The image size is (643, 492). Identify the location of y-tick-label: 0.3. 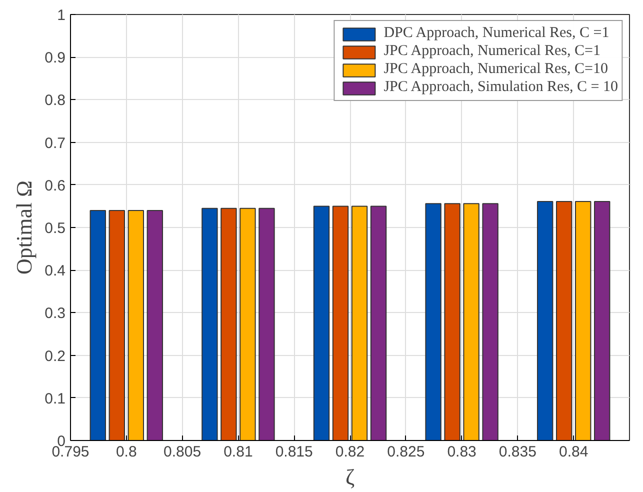
(55, 313).